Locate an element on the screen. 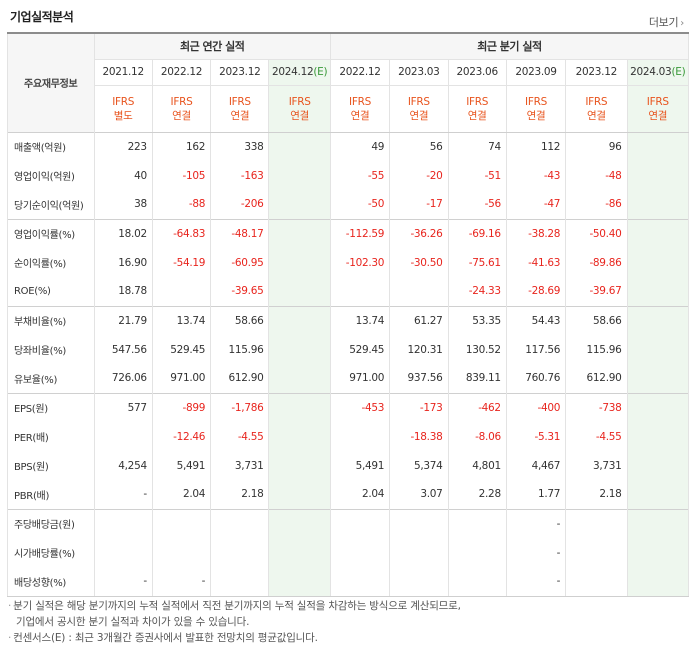  table-cell: -173 is located at coordinates (419, 407).